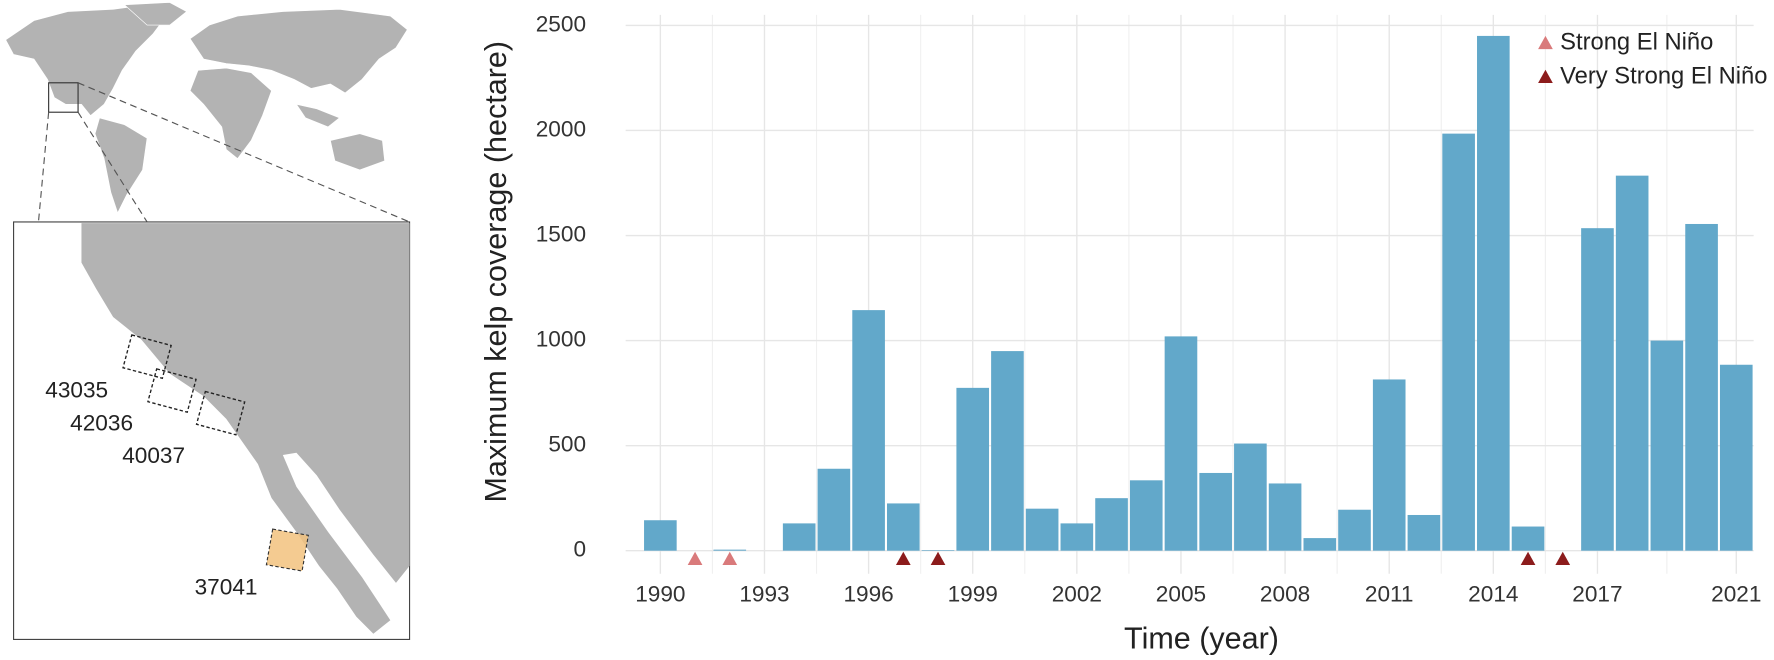 The image size is (1774, 660). Describe the element at coordinates (973, 593) in the screenshot. I see `x-tick-label: 1999` at that location.